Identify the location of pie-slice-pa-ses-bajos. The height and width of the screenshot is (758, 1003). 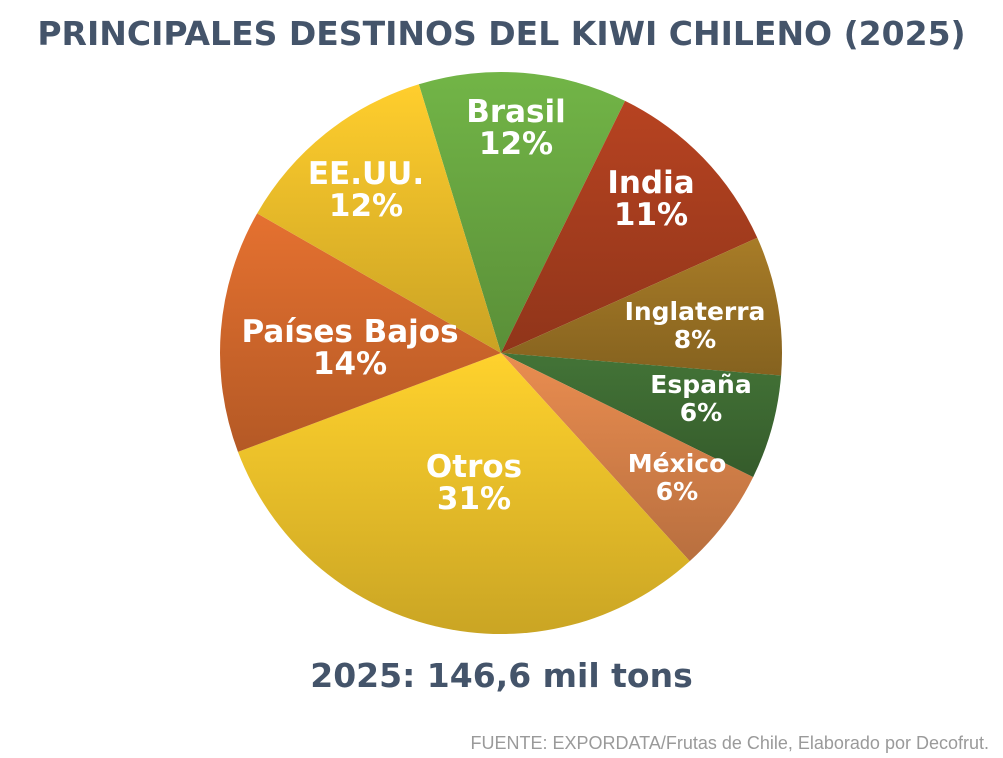
(360, 332).